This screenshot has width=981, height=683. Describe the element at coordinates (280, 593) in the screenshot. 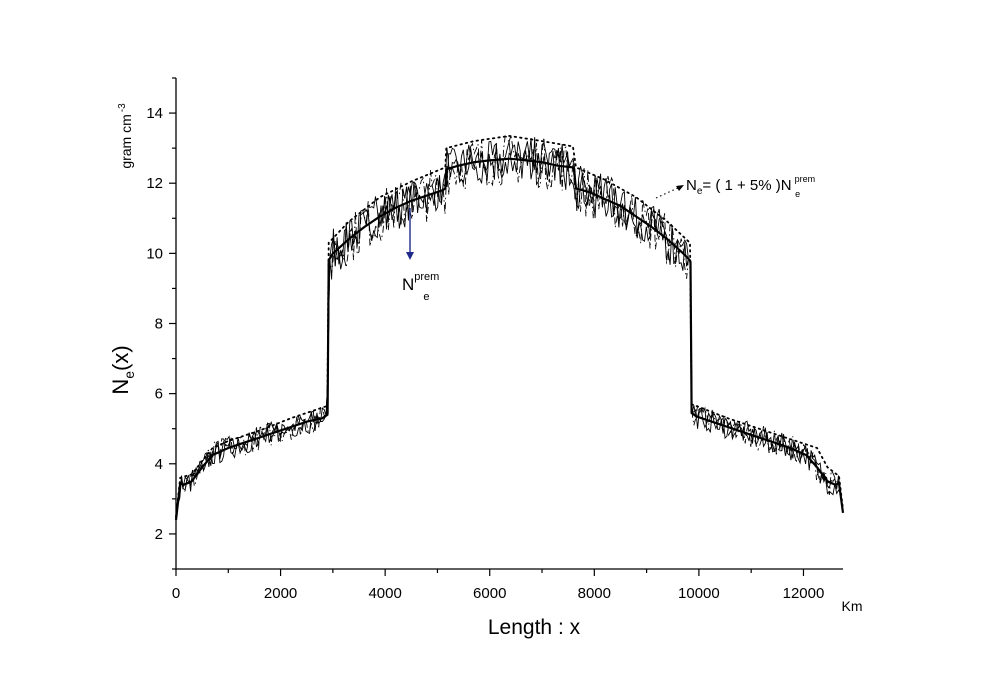

I see `x-tick-label: 2000` at that location.